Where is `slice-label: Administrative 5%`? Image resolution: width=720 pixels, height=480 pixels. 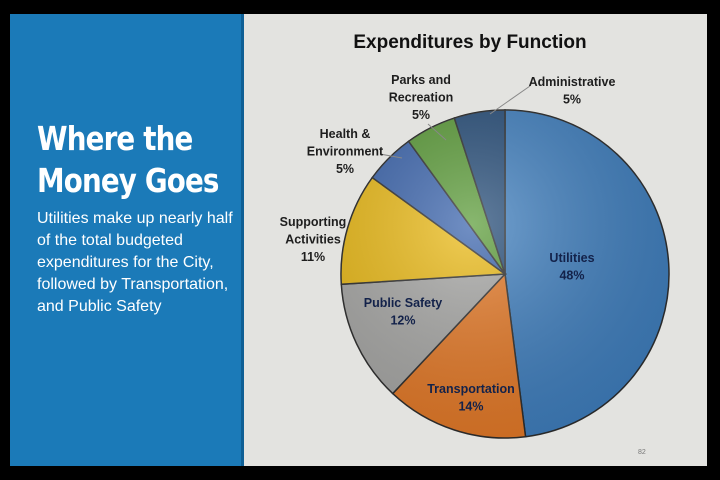 slice-label: Administrative 5% is located at coordinates (572, 91).